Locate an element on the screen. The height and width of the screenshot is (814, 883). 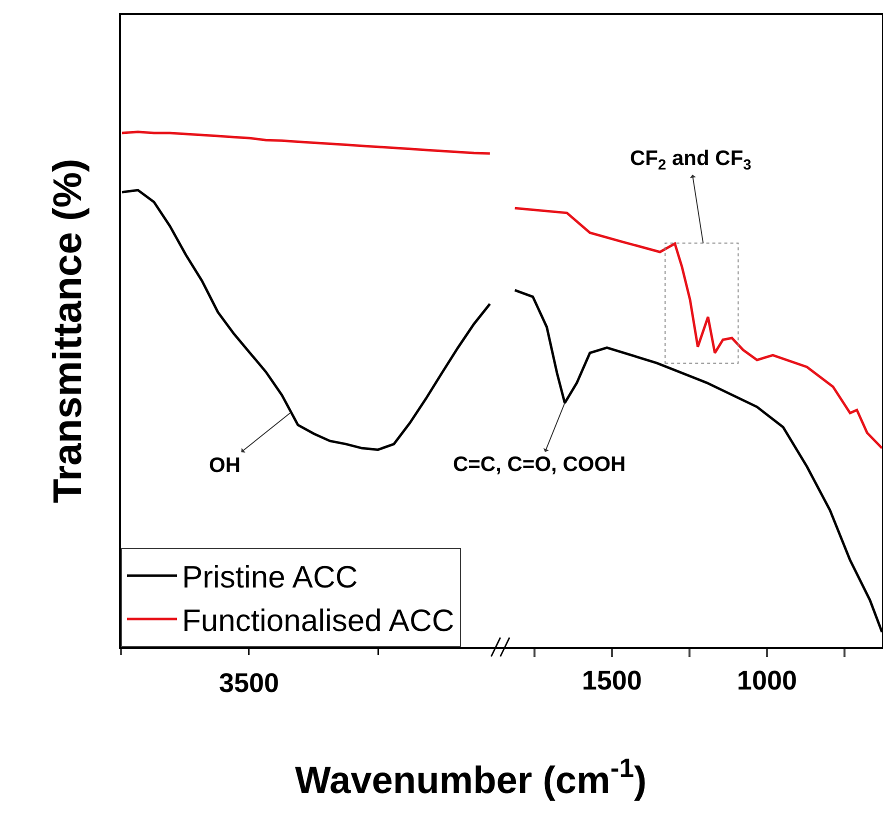
text: CF$_{2}$ and CF$_{3}$ is located at coordinates (691, 160).